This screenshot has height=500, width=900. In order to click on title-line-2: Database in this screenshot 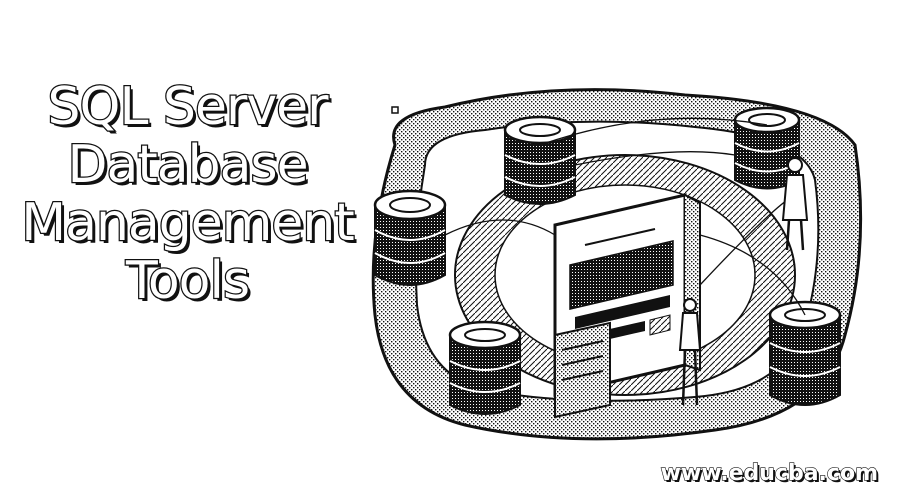, I will do `click(188, 165)`.